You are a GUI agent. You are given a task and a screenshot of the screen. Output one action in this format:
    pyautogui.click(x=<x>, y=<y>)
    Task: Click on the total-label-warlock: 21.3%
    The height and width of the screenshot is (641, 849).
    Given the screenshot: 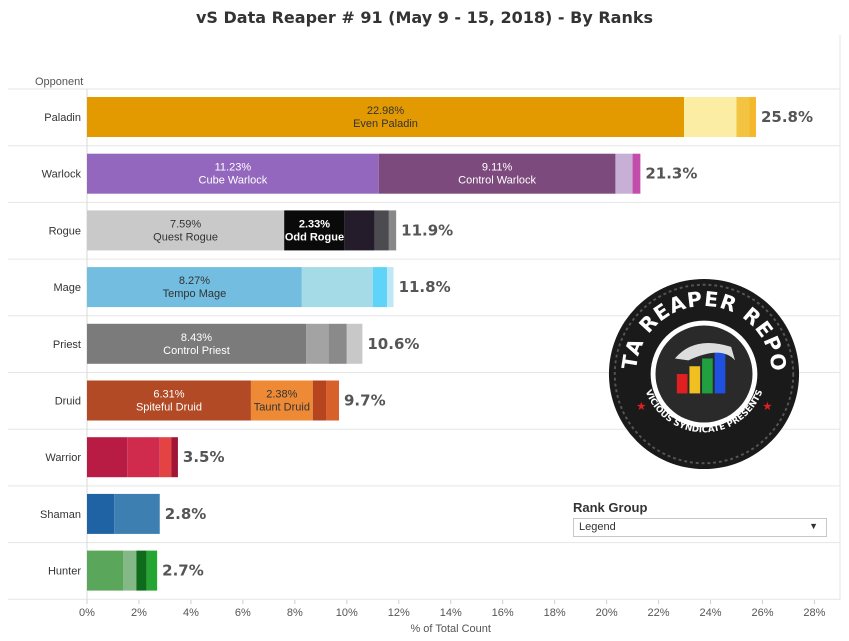 What is the action you would take?
    pyautogui.click(x=671, y=174)
    